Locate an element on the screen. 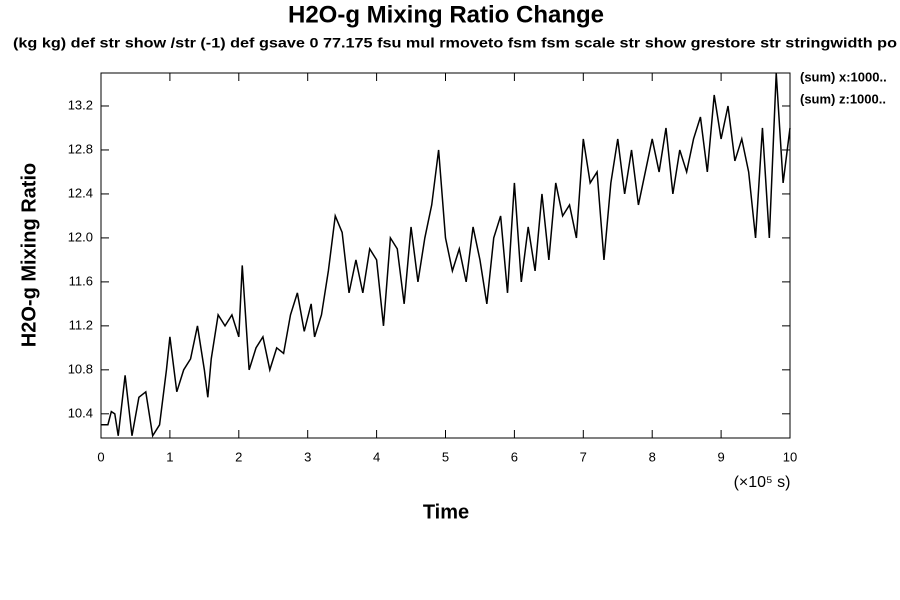  y-tick-label: 12.4 is located at coordinates (80, 192).